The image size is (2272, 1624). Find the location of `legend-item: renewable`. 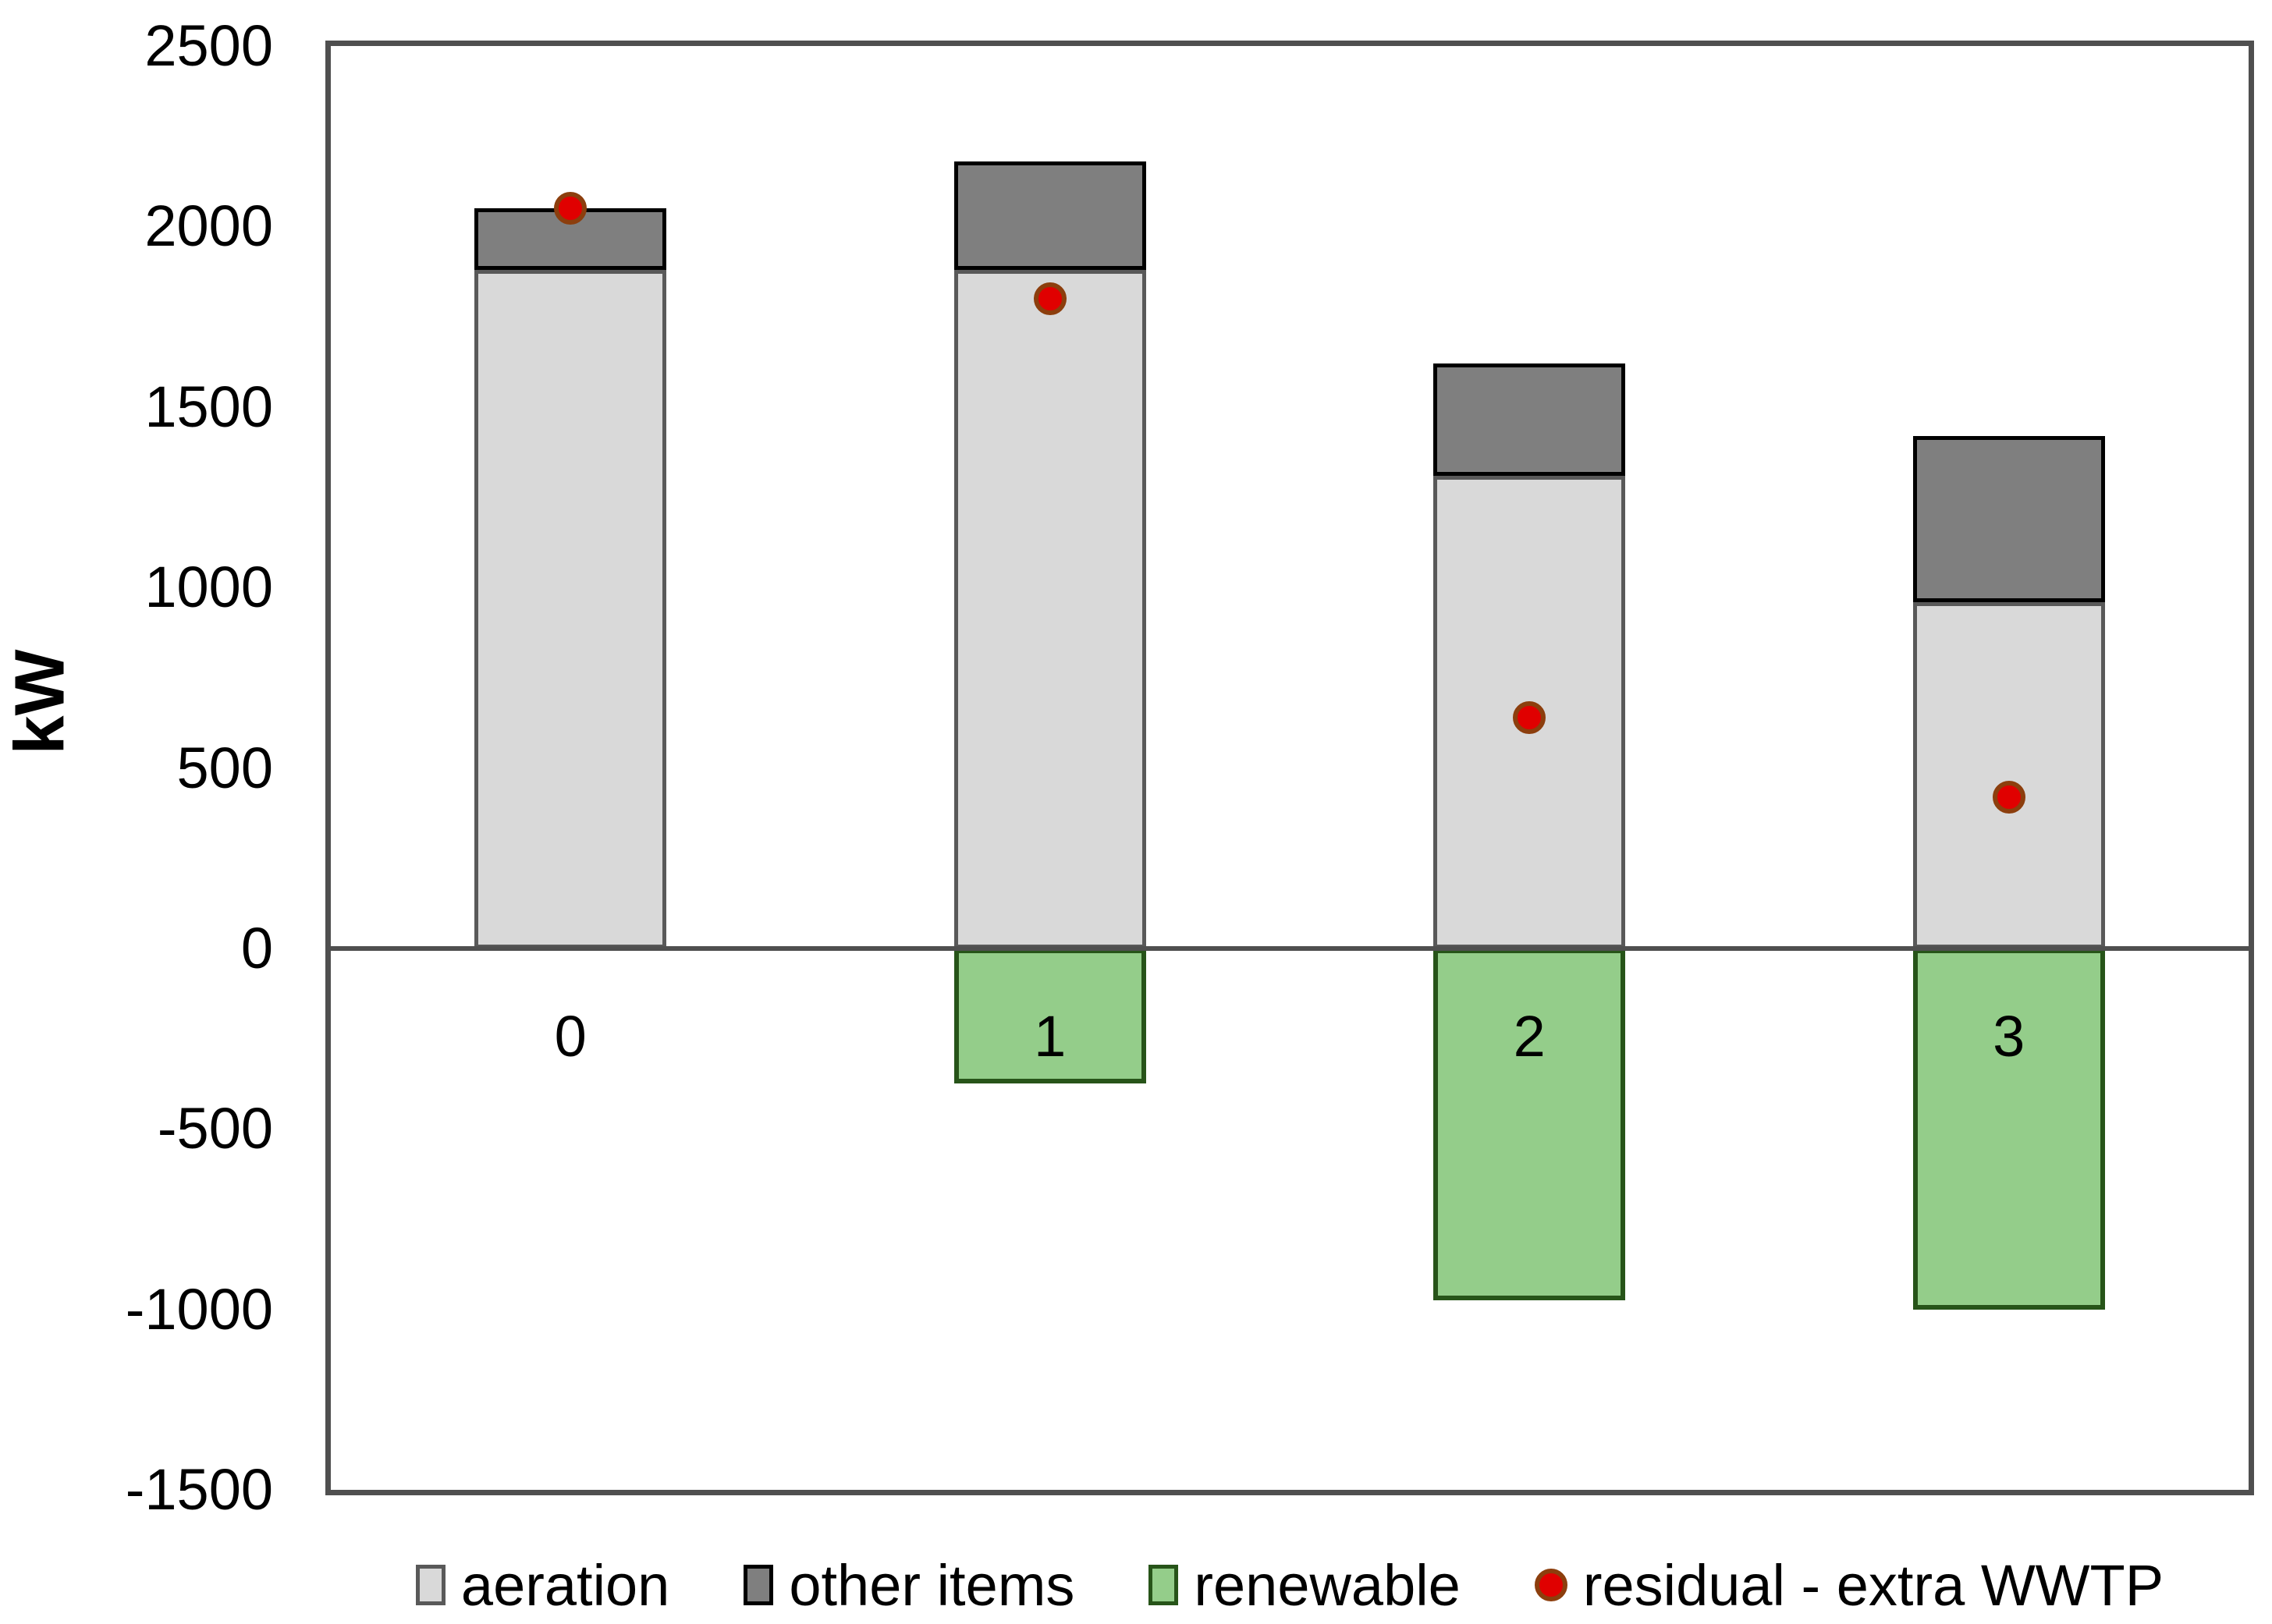

legend-item: renewable is located at coordinates (1304, 1585).